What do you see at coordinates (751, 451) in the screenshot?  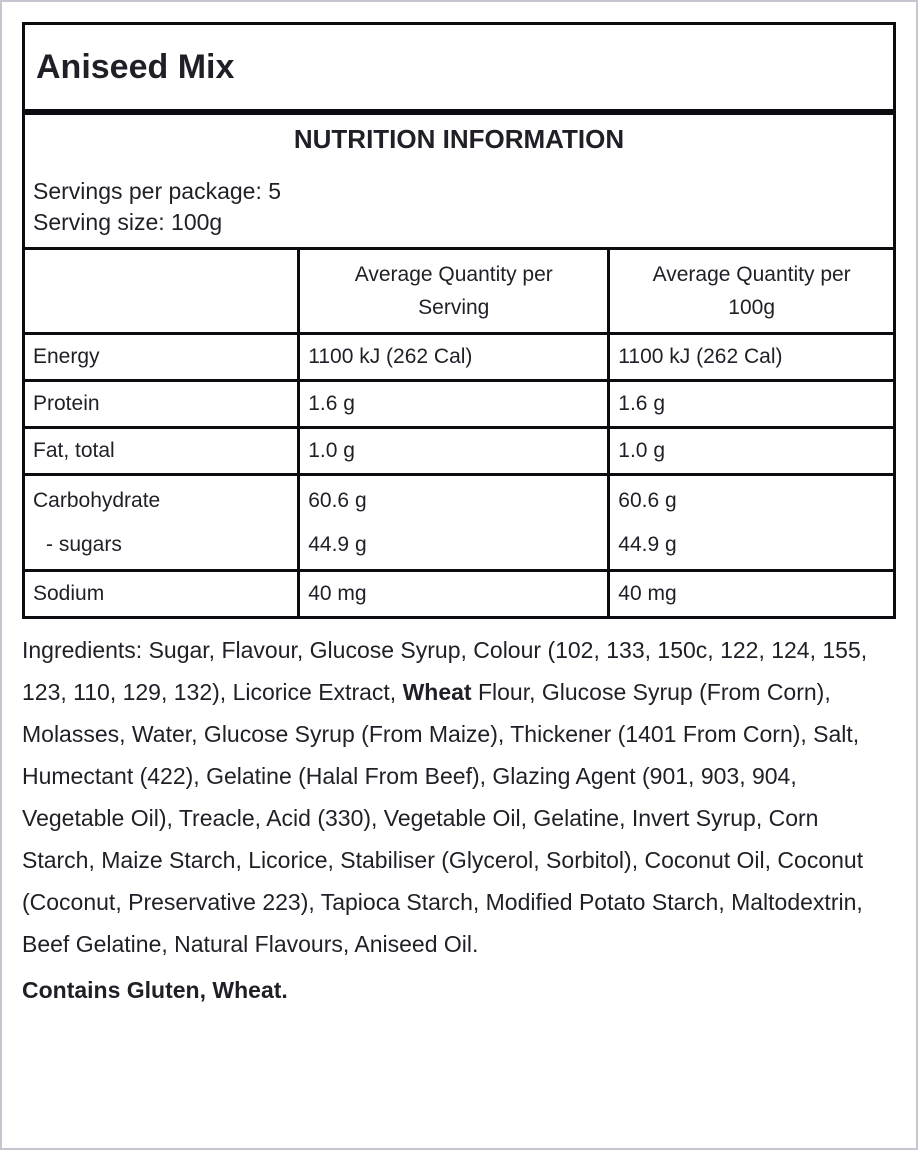 I see `nutrient-value-per-100g: 1.0 g` at bounding box center [751, 451].